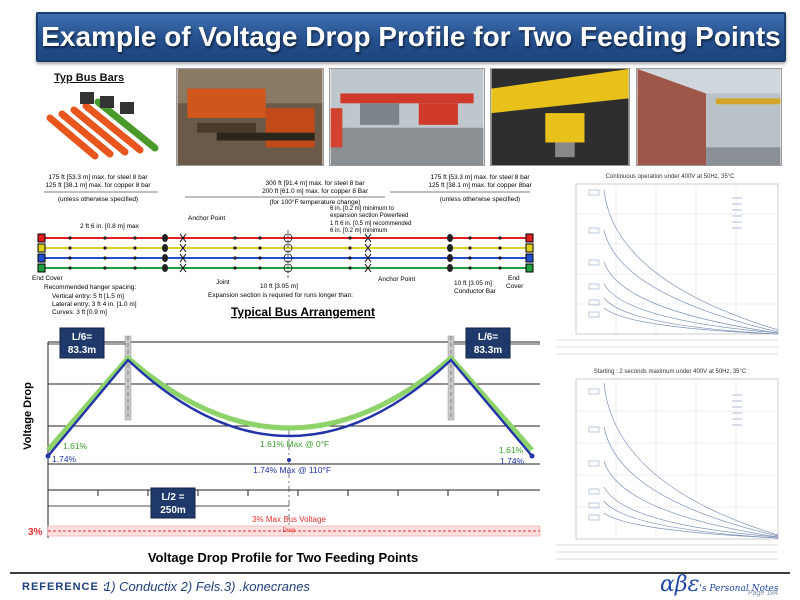  What do you see at coordinates (739, 589) in the screenshot?
I see `brand-text: 's Personal Notes` at bounding box center [739, 589].